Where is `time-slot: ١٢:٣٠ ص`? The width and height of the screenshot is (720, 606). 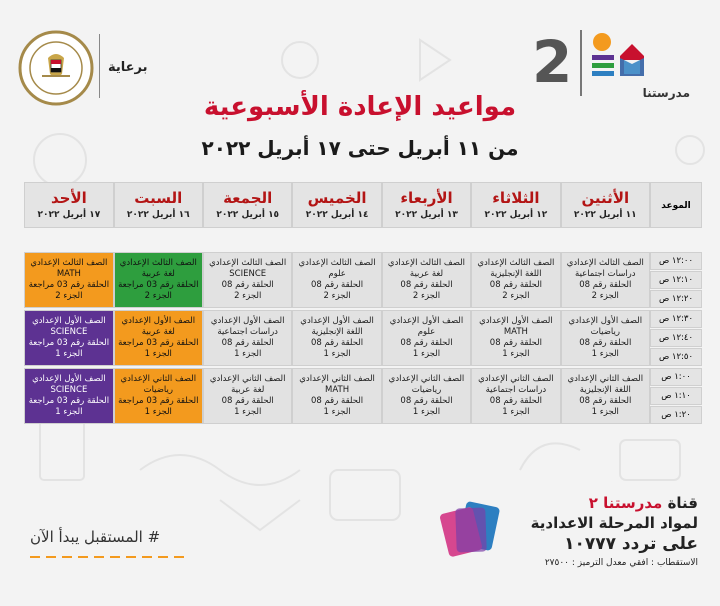
time-slot: ١٢:٣٠ ص is located at coordinates (676, 319).